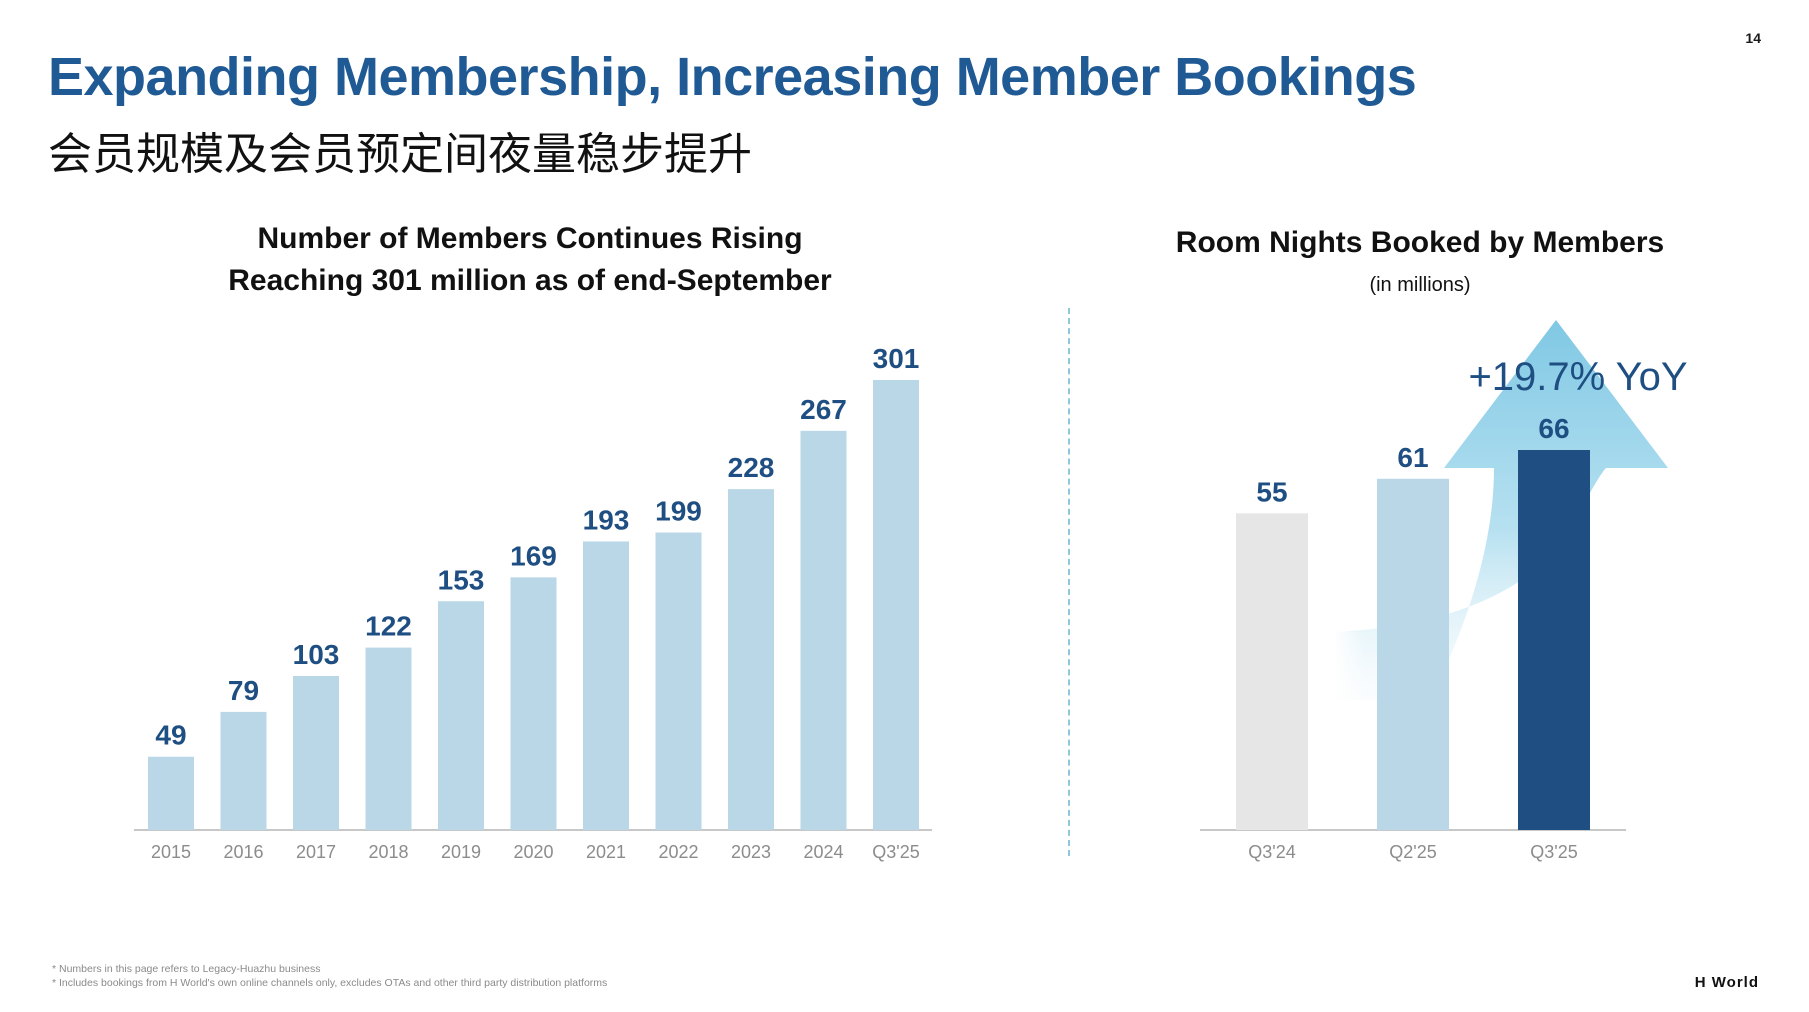 The width and height of the screenshot is (1809, 1012). Describe the element at coordinates (316, 654) in the screenshot. I see `members-value-label: 103` at that location.